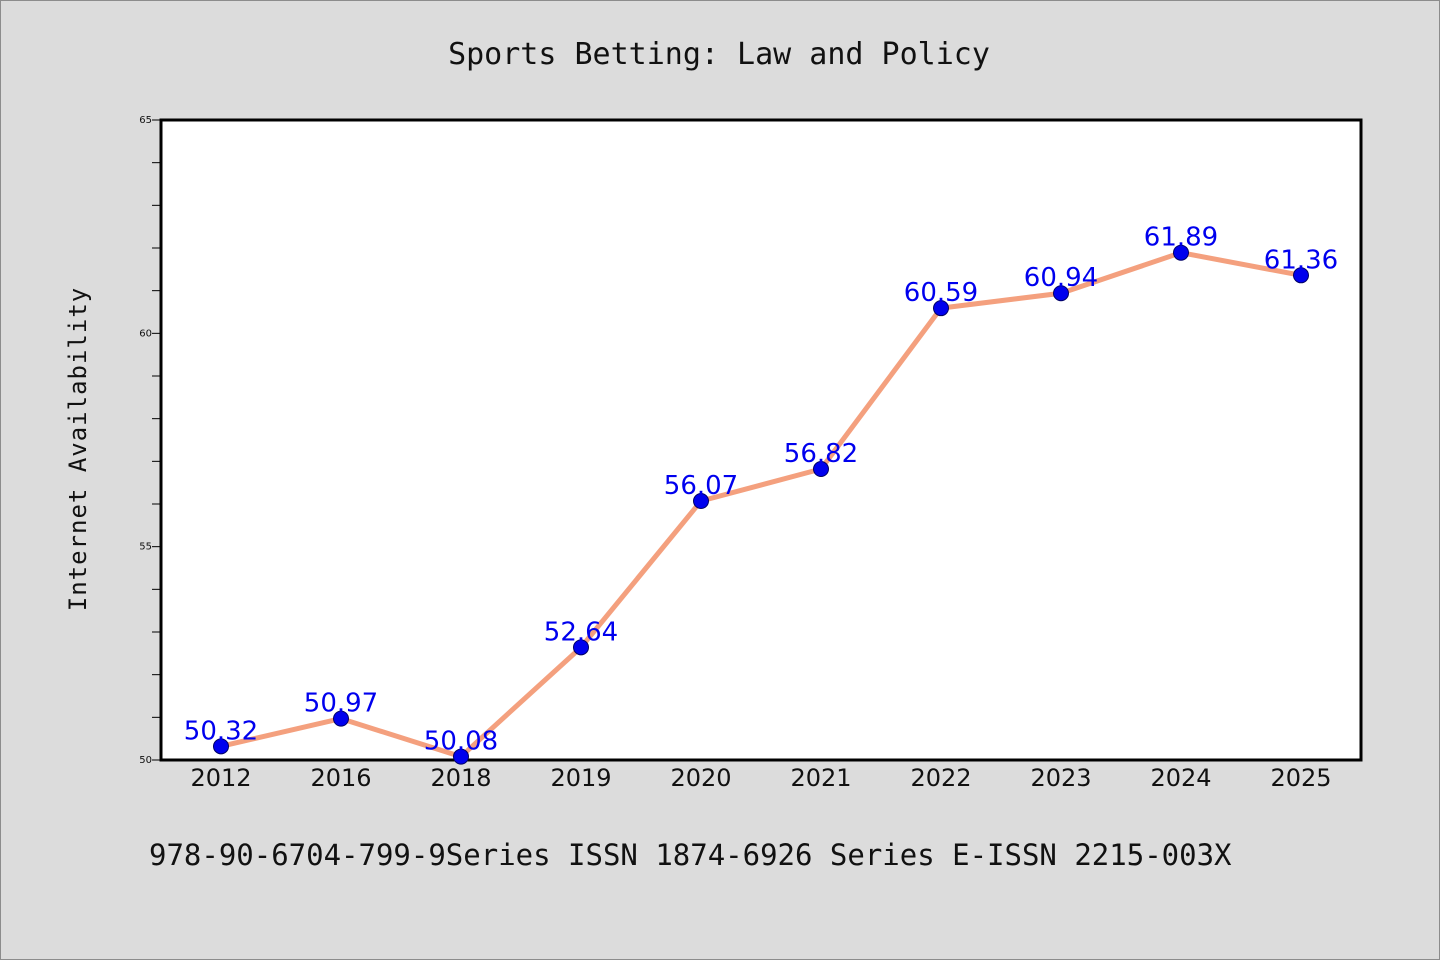  What do you see at coordinates (460, 778) in the screenshot?
I see `x-tick-label: 2018` at bounding box center [460, 778].